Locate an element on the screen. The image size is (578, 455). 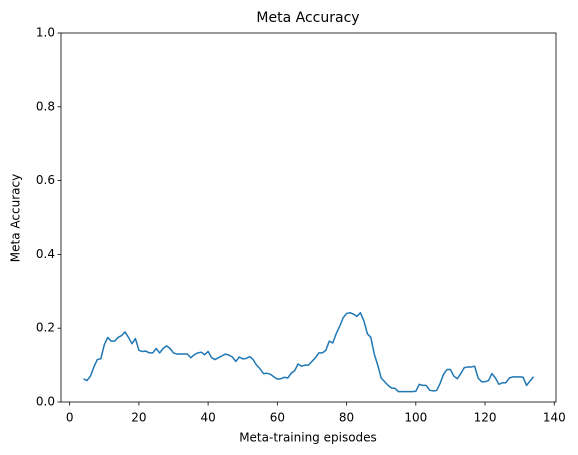
line-series is located at coordinates (309, 352).